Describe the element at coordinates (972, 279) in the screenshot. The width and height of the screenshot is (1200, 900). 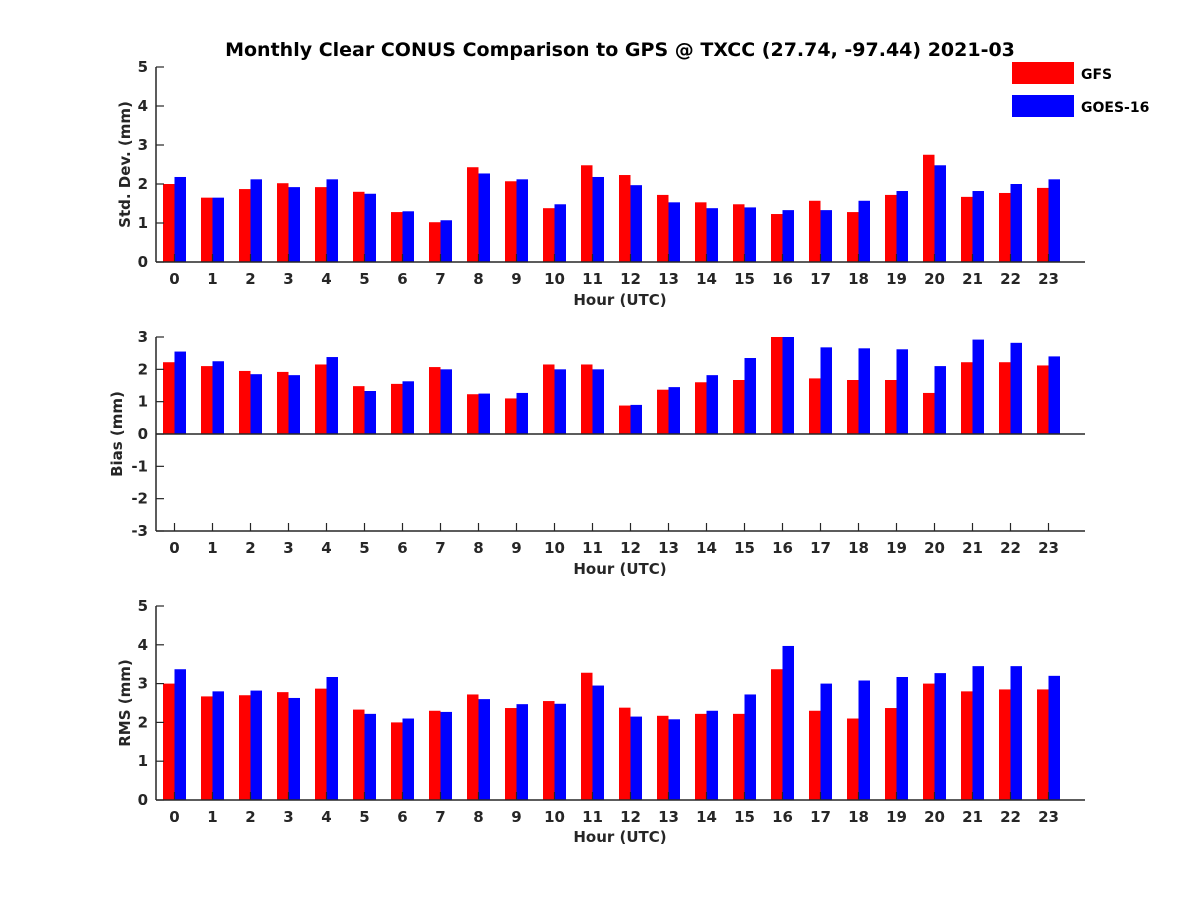
I see `std-dev-xtick-label: 21` at that location.